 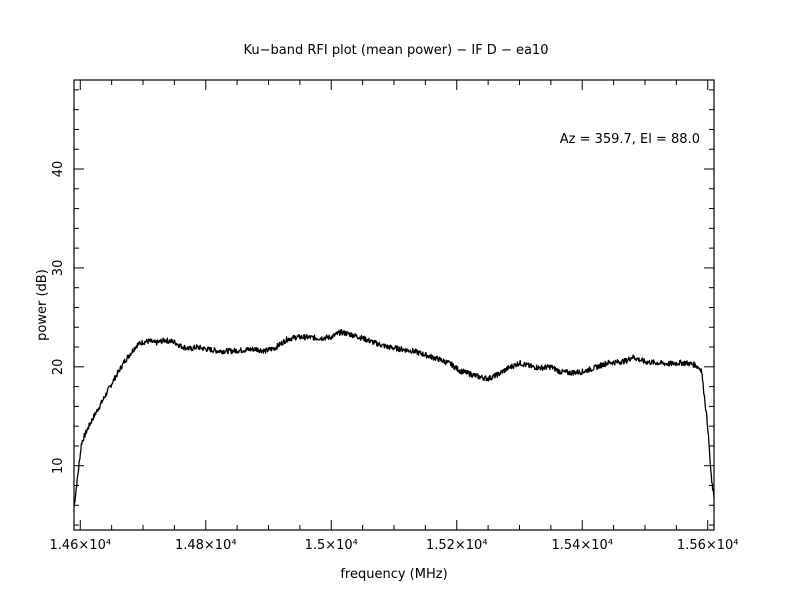 What do you see at coordinates (58, 465) in the screenshot?
I see `y-tick-label: 10` at bounding box center [58, 465].